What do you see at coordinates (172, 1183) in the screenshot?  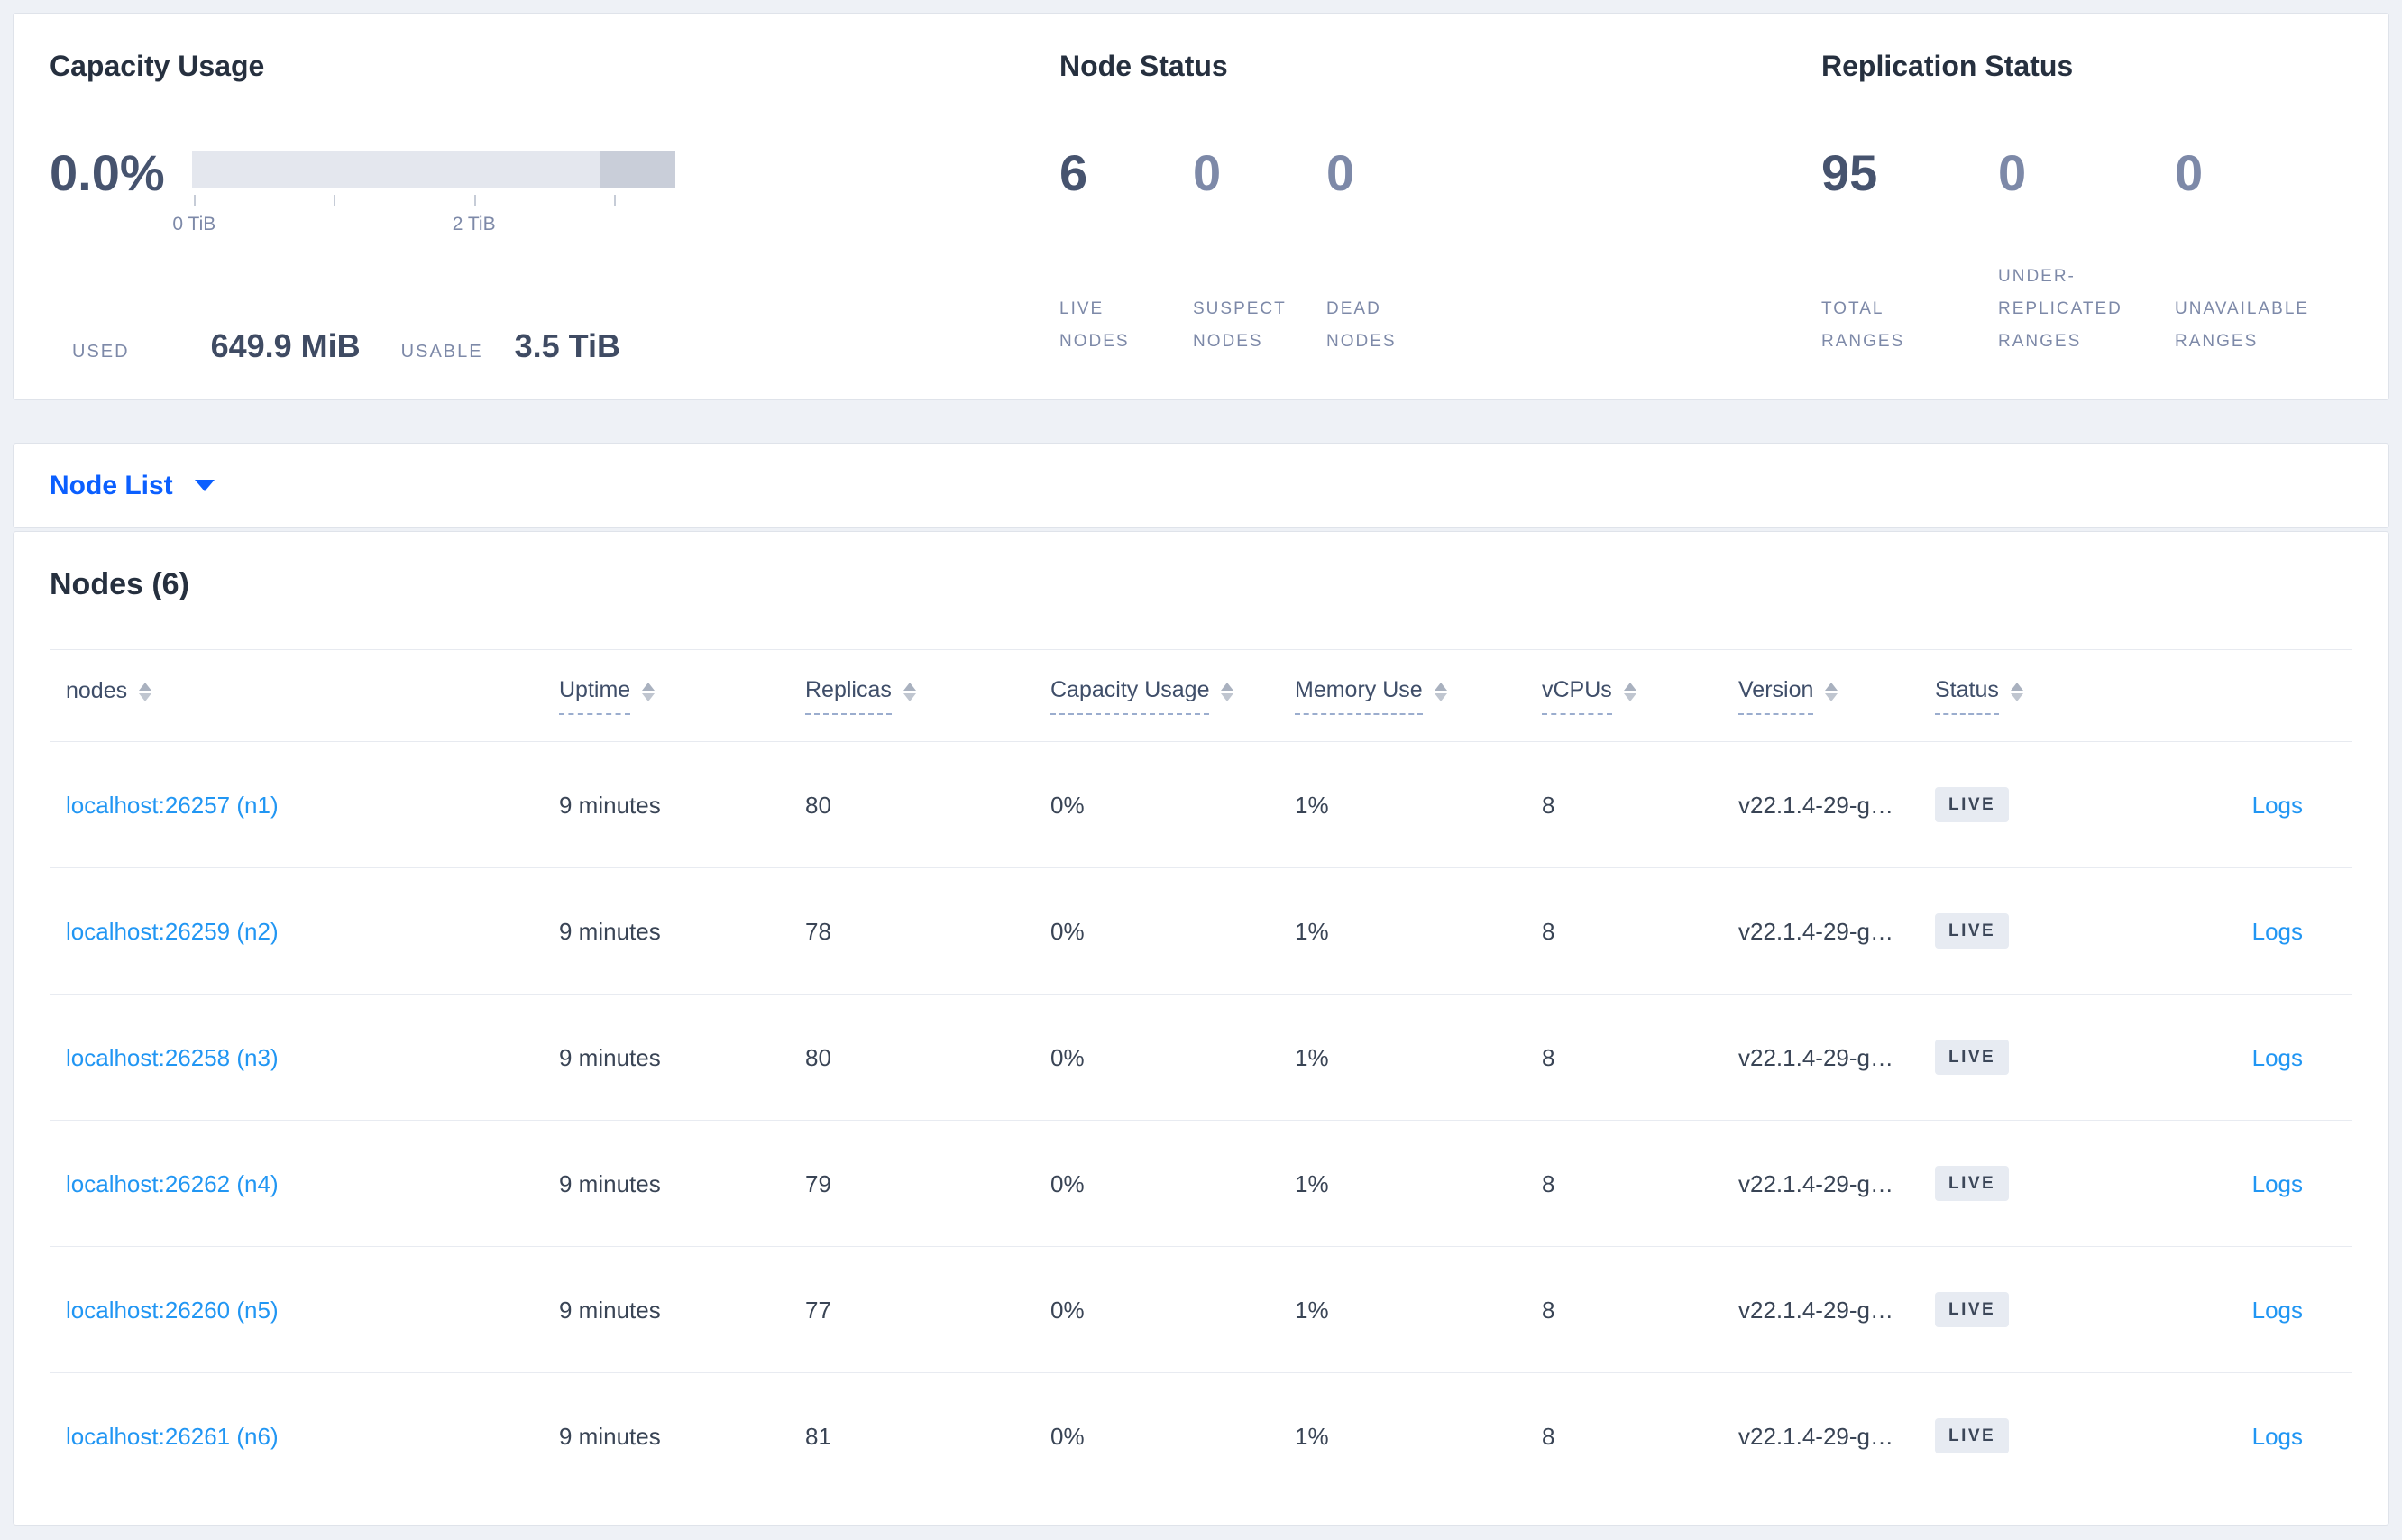 I see `node-link: localhost:26262 (n4)` at bounding box center [172, 1183].